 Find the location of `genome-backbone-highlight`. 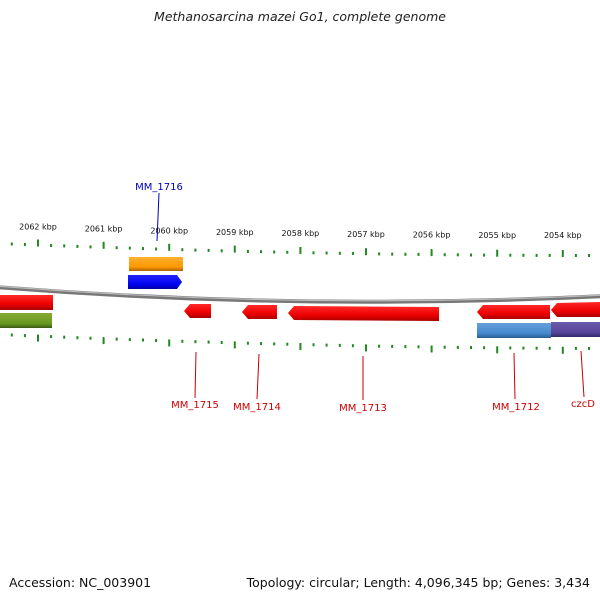

genome-backbone-highlight is located at coordinates (300, 293).